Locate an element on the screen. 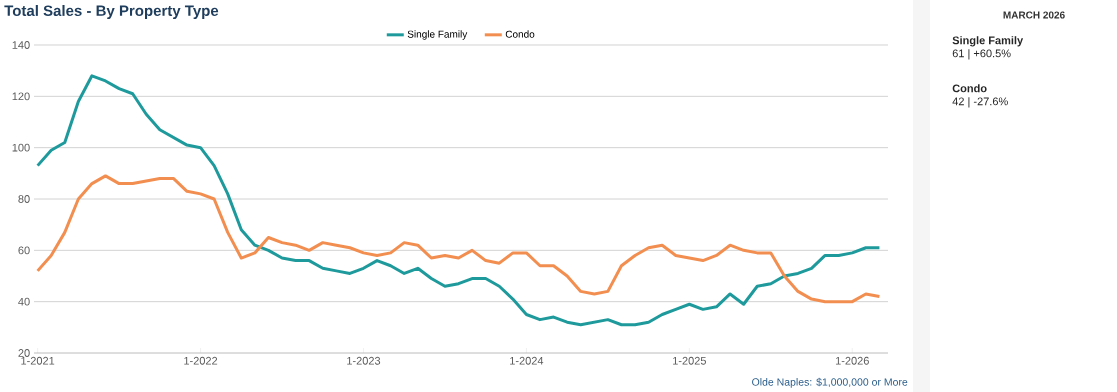 The width and height of the screenshot is (1117, 392). y-tick-label: 120 is located at coordinates (21, 96).